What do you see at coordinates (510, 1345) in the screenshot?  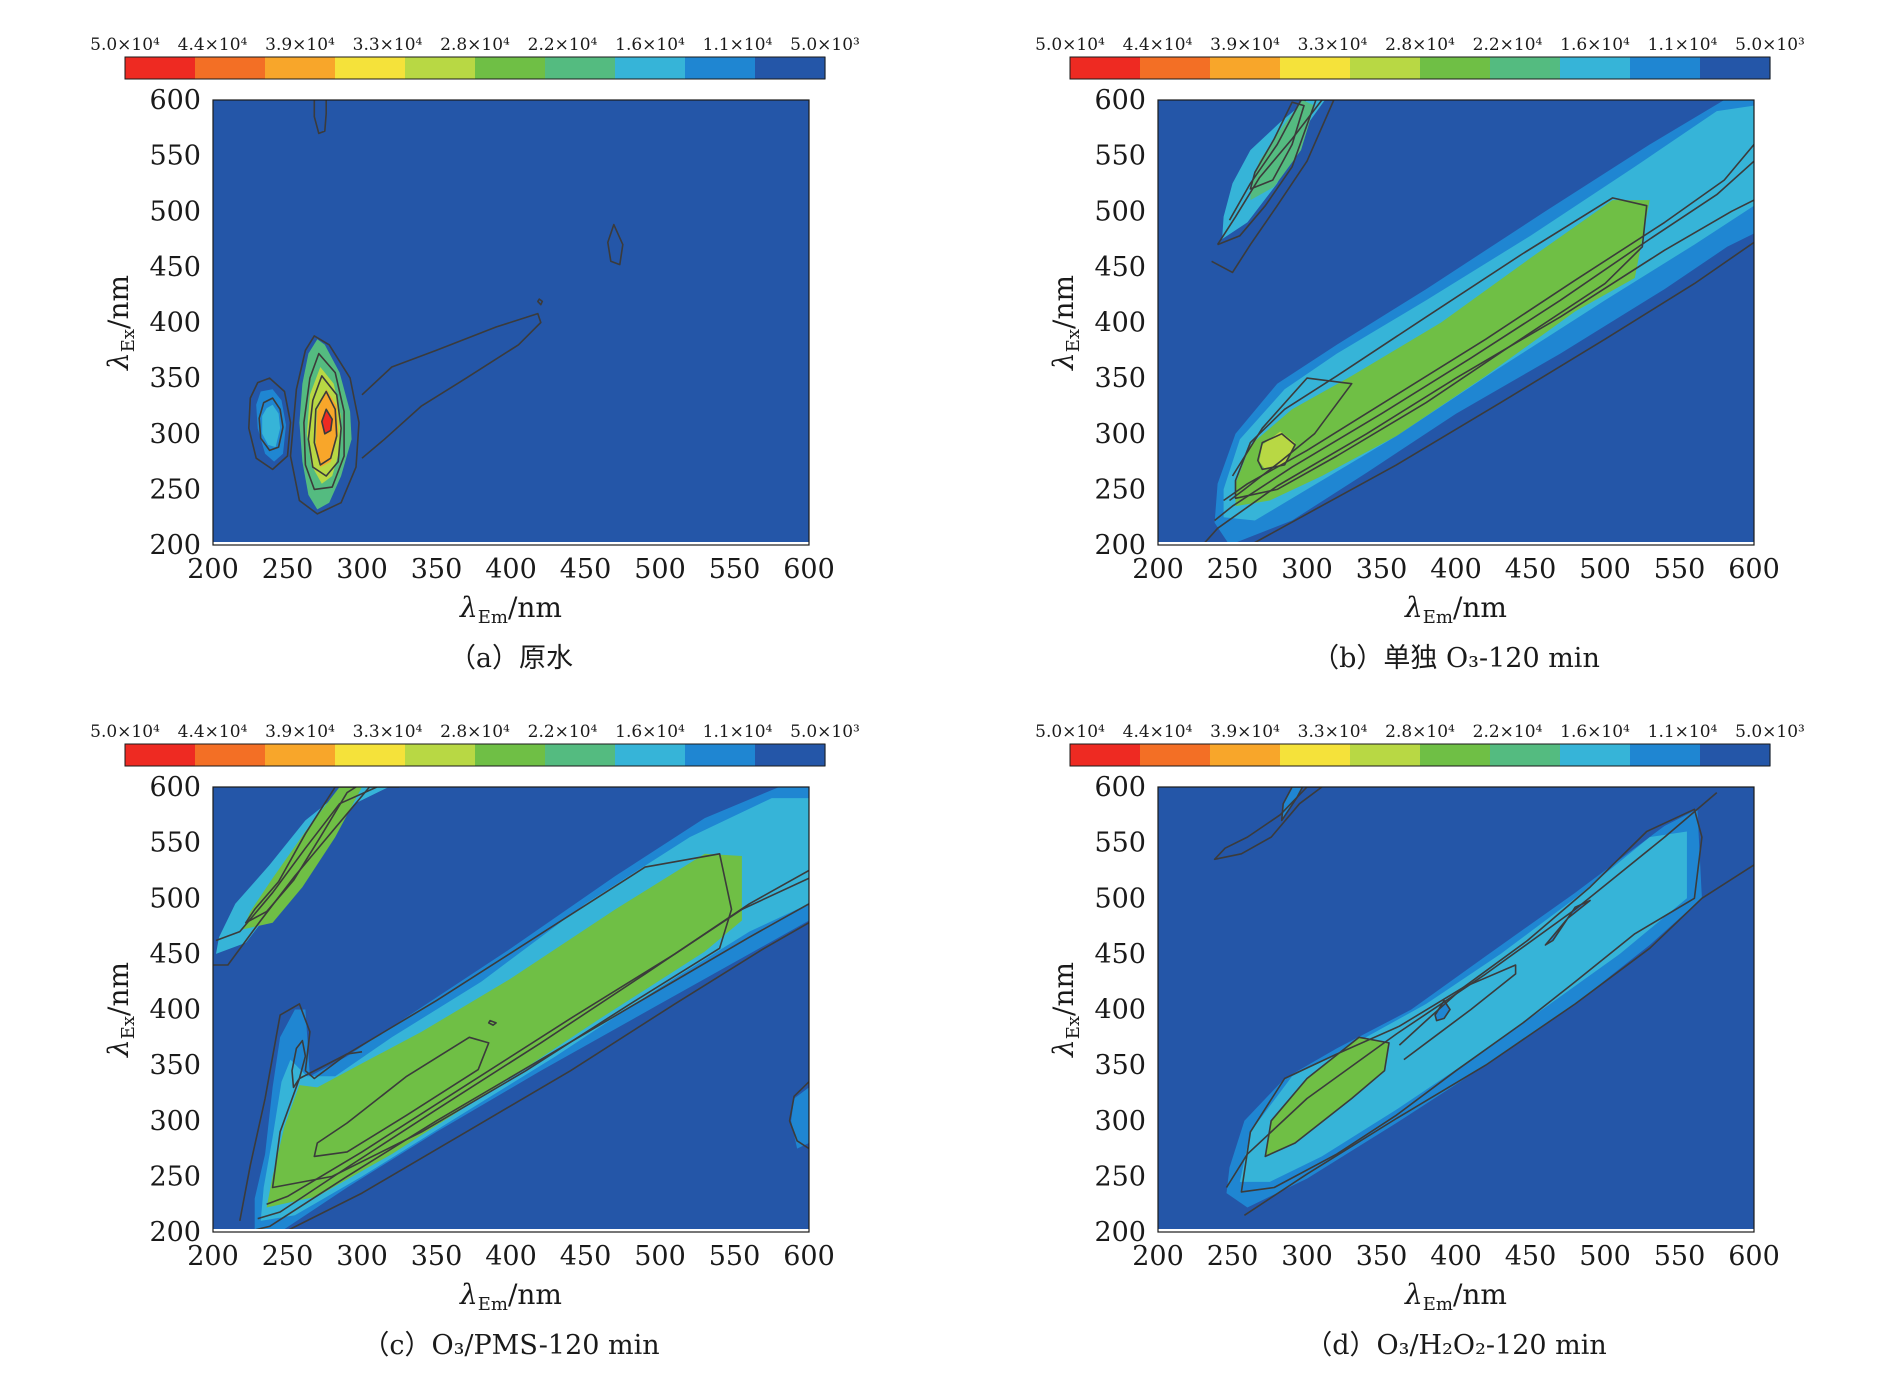 I see `panel-caption: （c）O₃/PMS-120 min` at bounding box center [510, 1345].